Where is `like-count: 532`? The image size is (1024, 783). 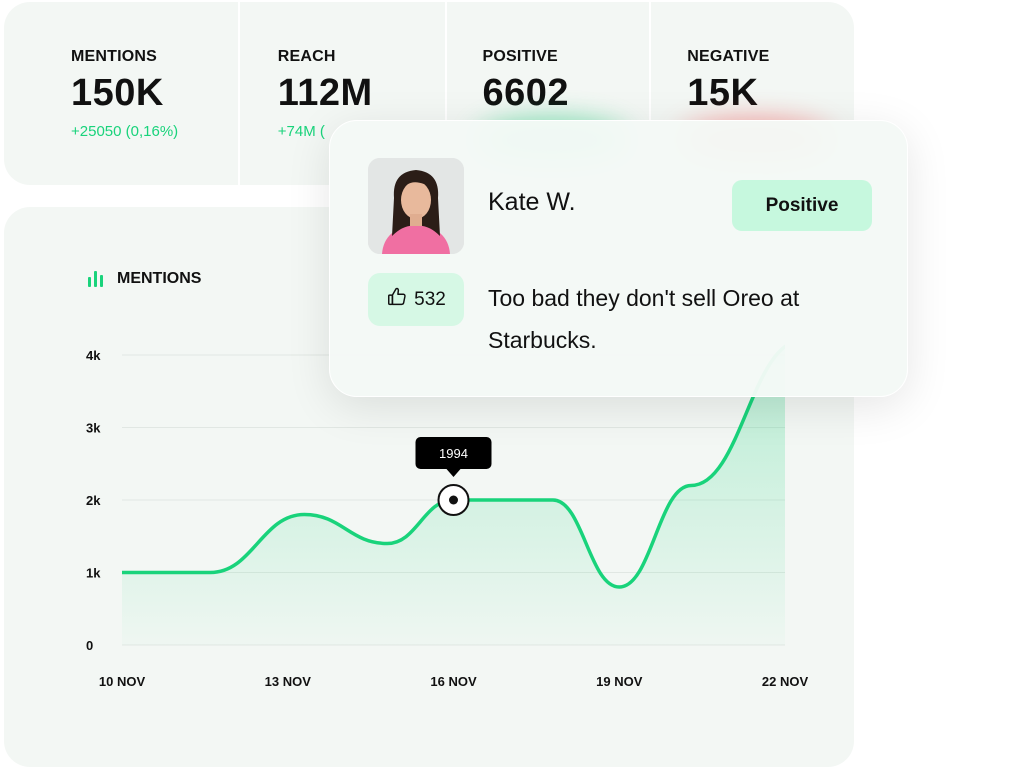 like-count: 532 is located at coordinates (430, 299).